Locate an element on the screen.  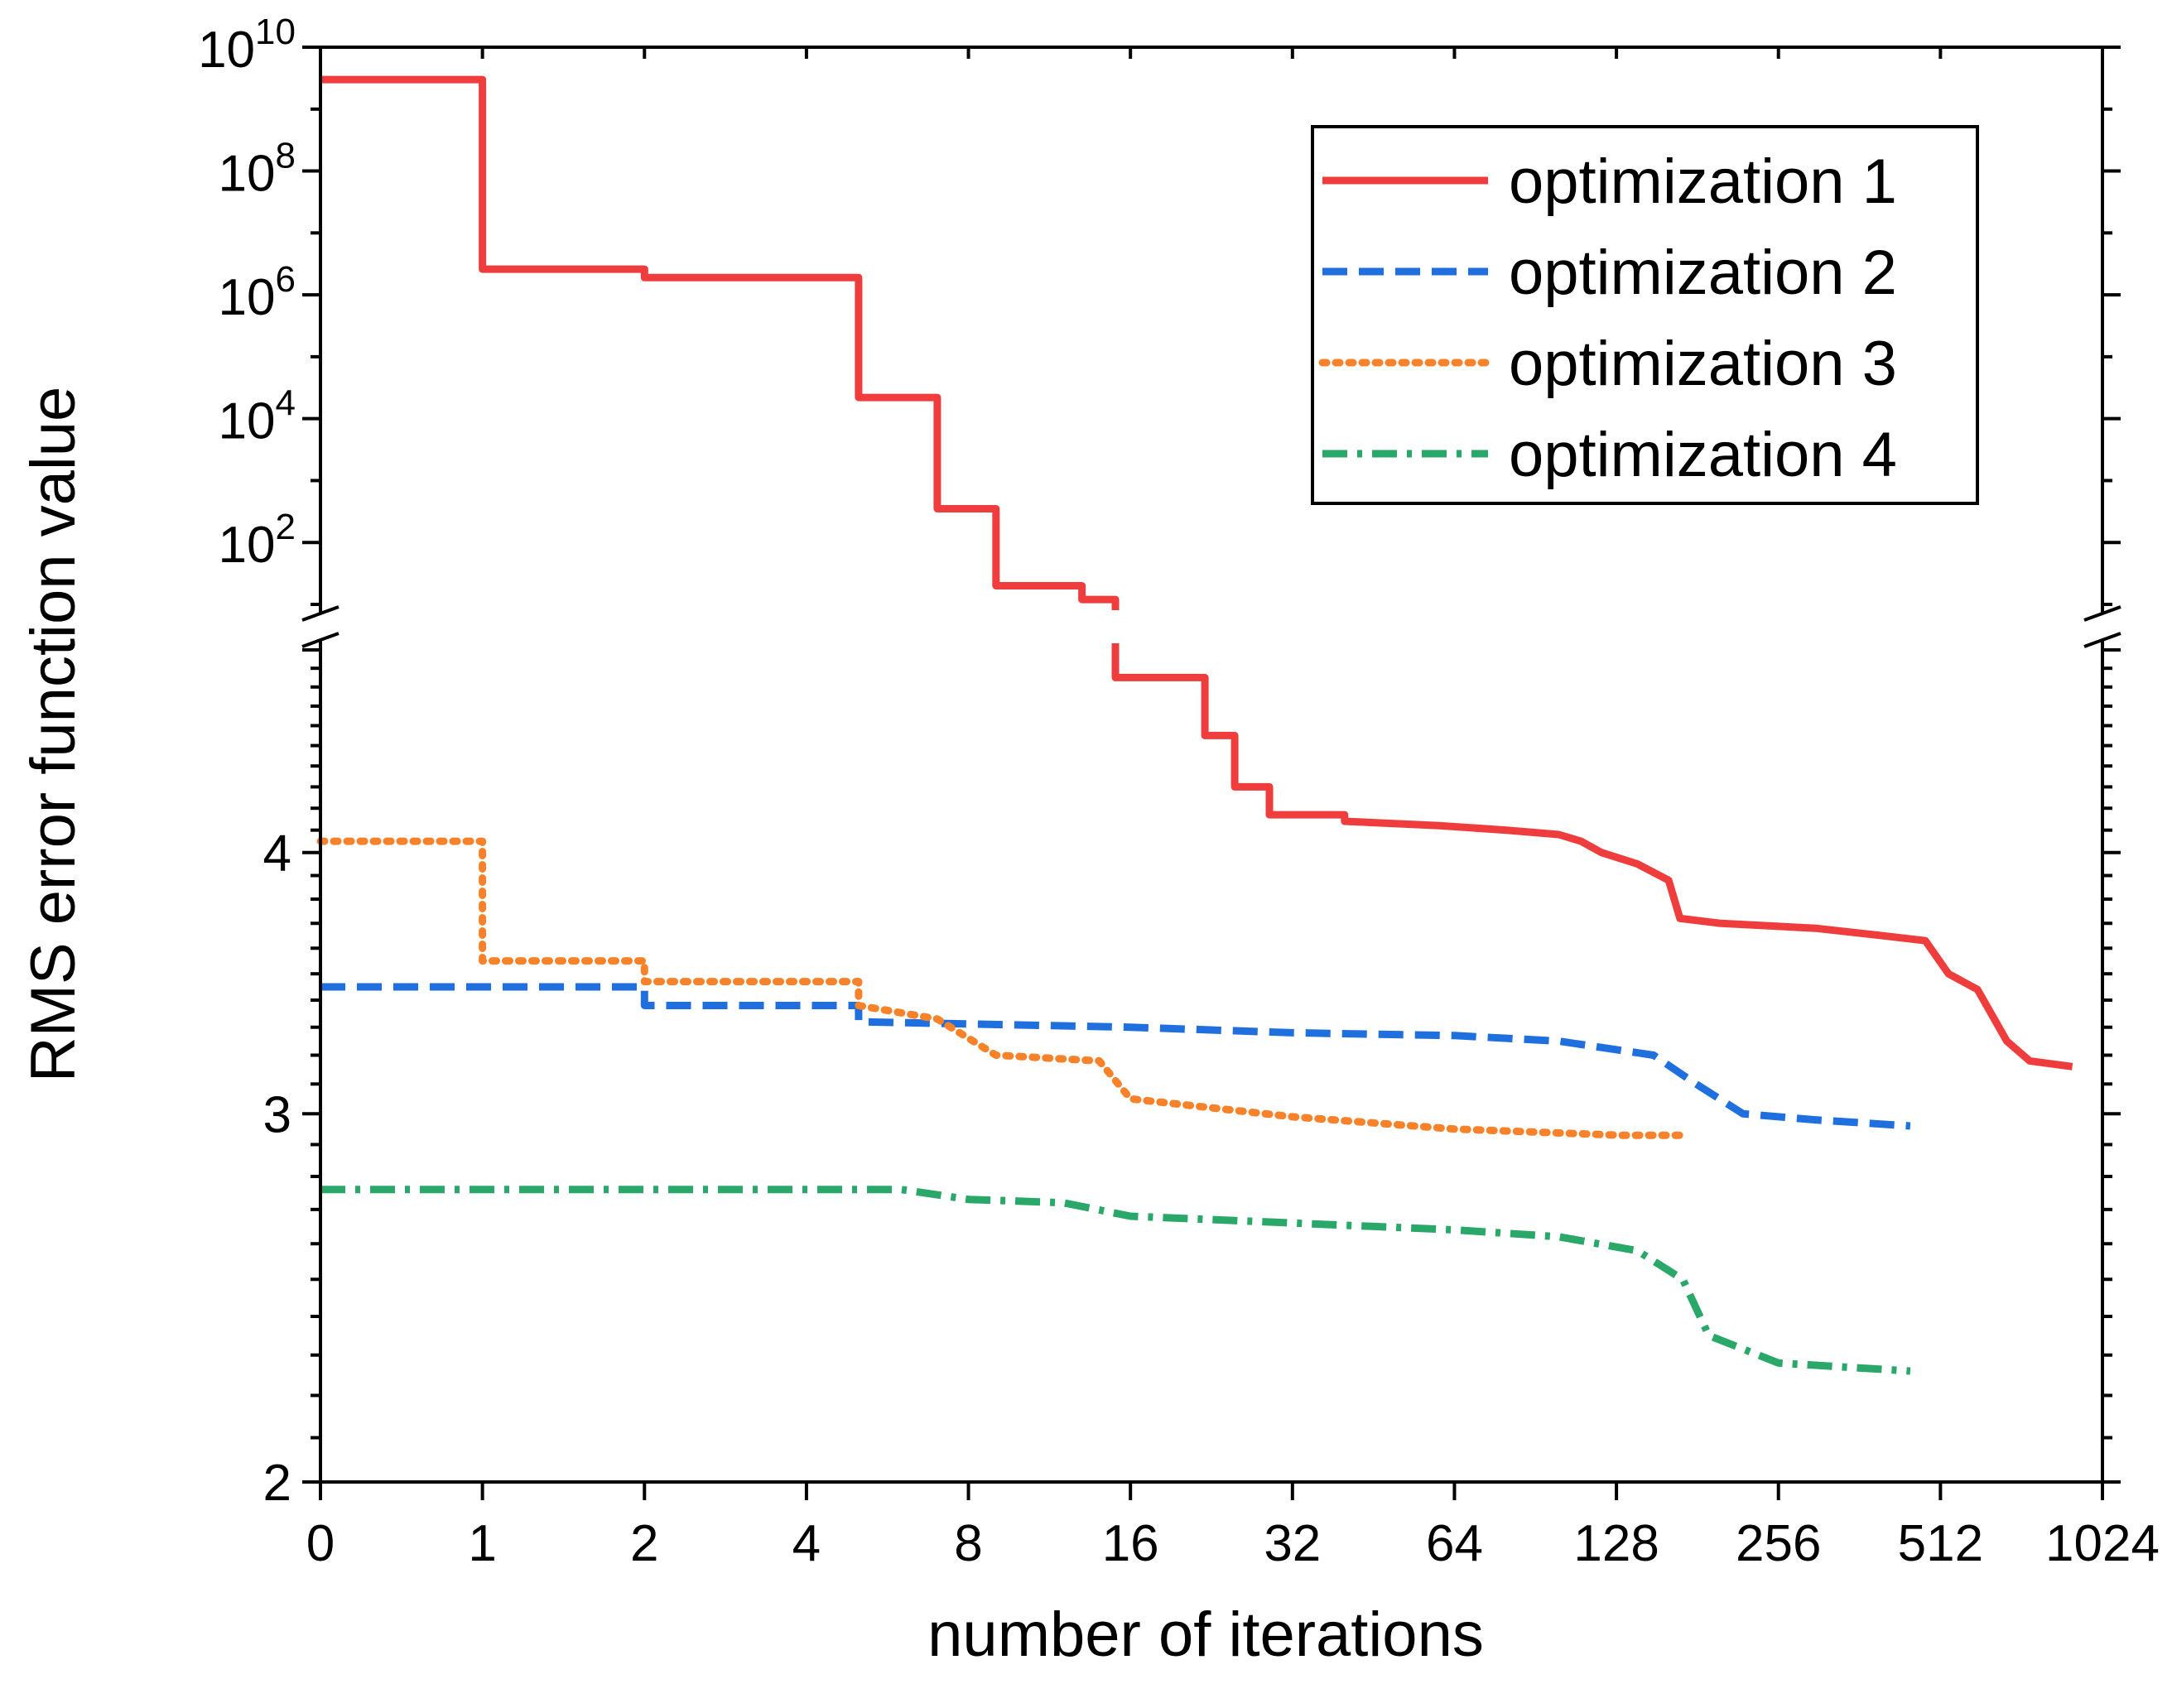
x-tick-label-1: 1 is located at coordinates (482, 1543).